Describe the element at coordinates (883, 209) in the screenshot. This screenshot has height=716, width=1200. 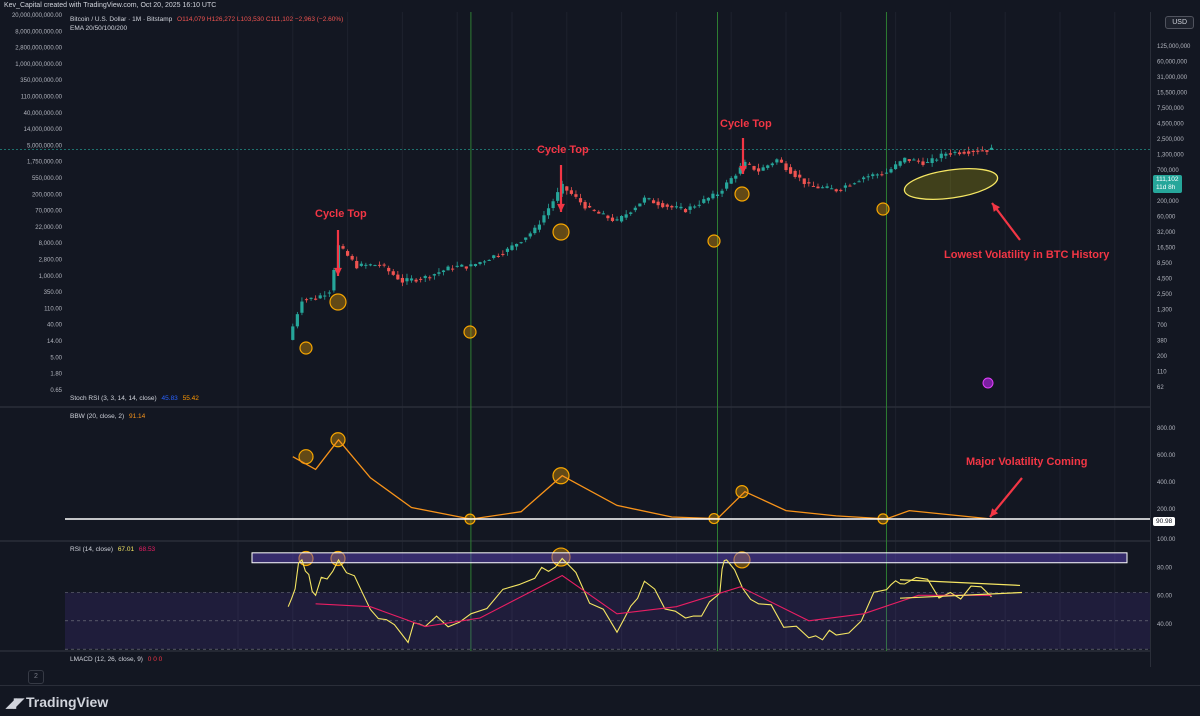
I see `highlight-2023` at that location.